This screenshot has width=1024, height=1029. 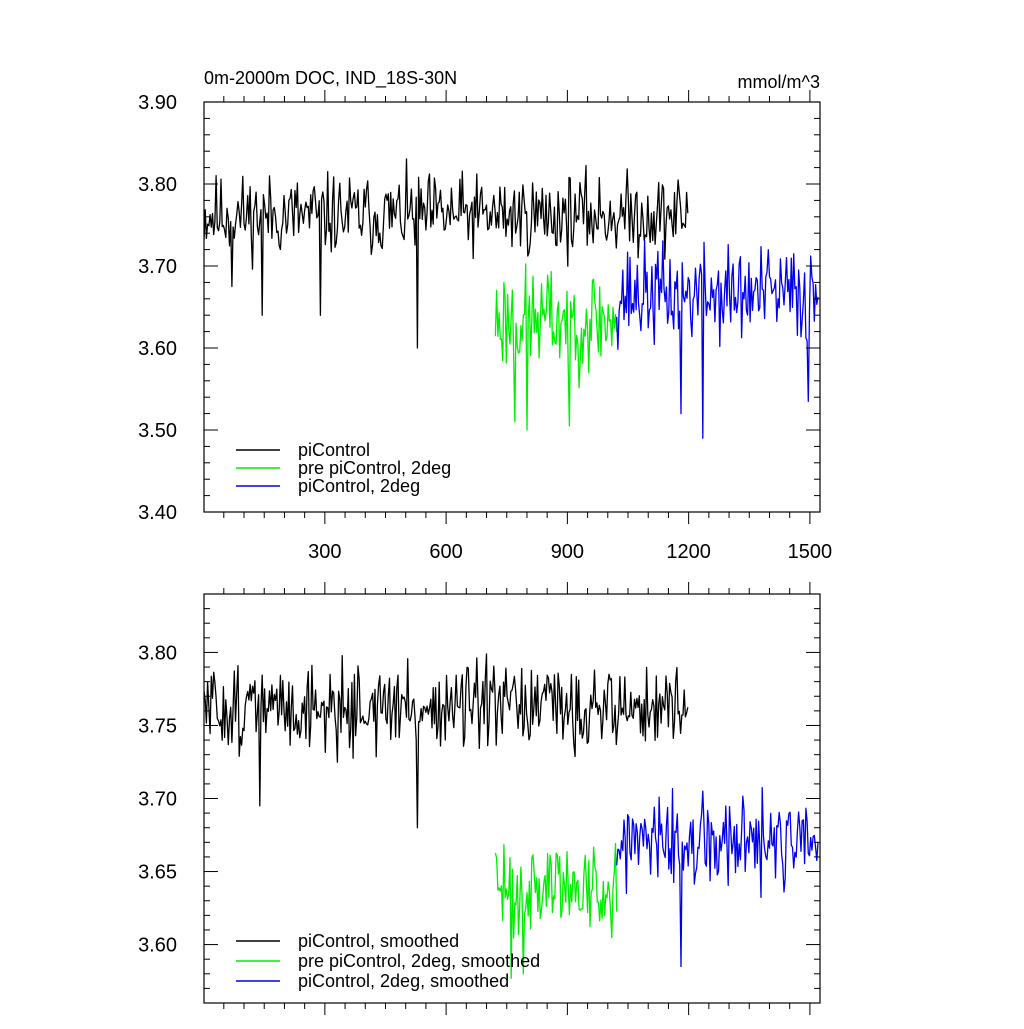 I want to click on legend-label: pre piControl, 2deg, so click(x=374, y=468).